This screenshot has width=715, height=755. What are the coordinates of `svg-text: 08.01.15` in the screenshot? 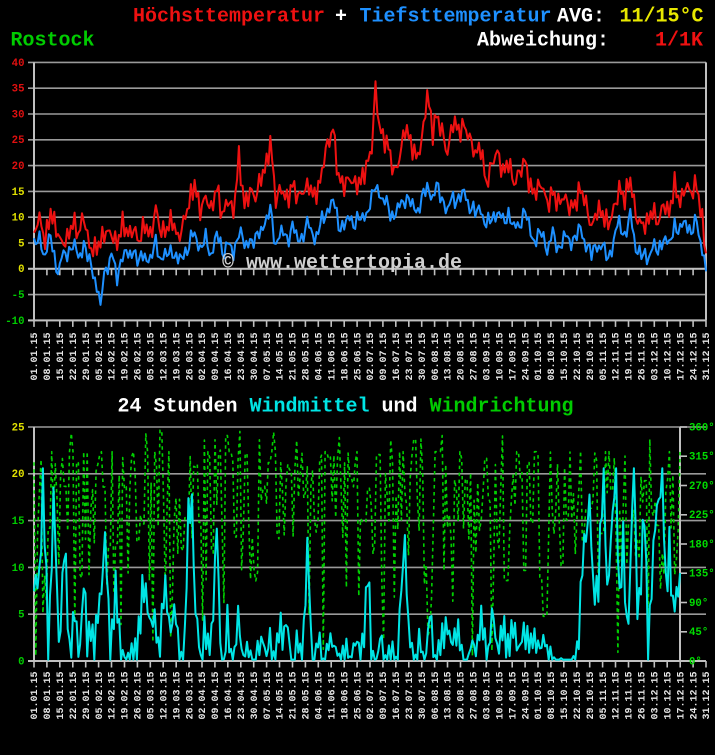 It's located at (48, 356).